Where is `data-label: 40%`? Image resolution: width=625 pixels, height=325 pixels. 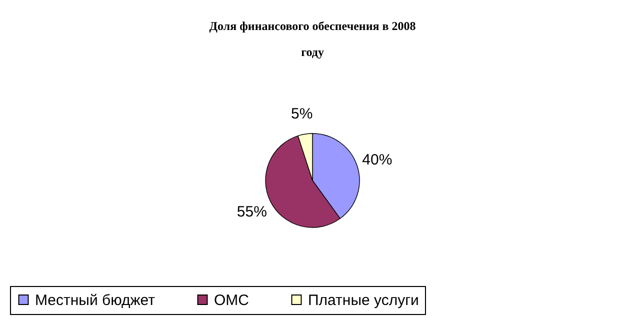
data-label: 40% is located at coordinates (377, 159).